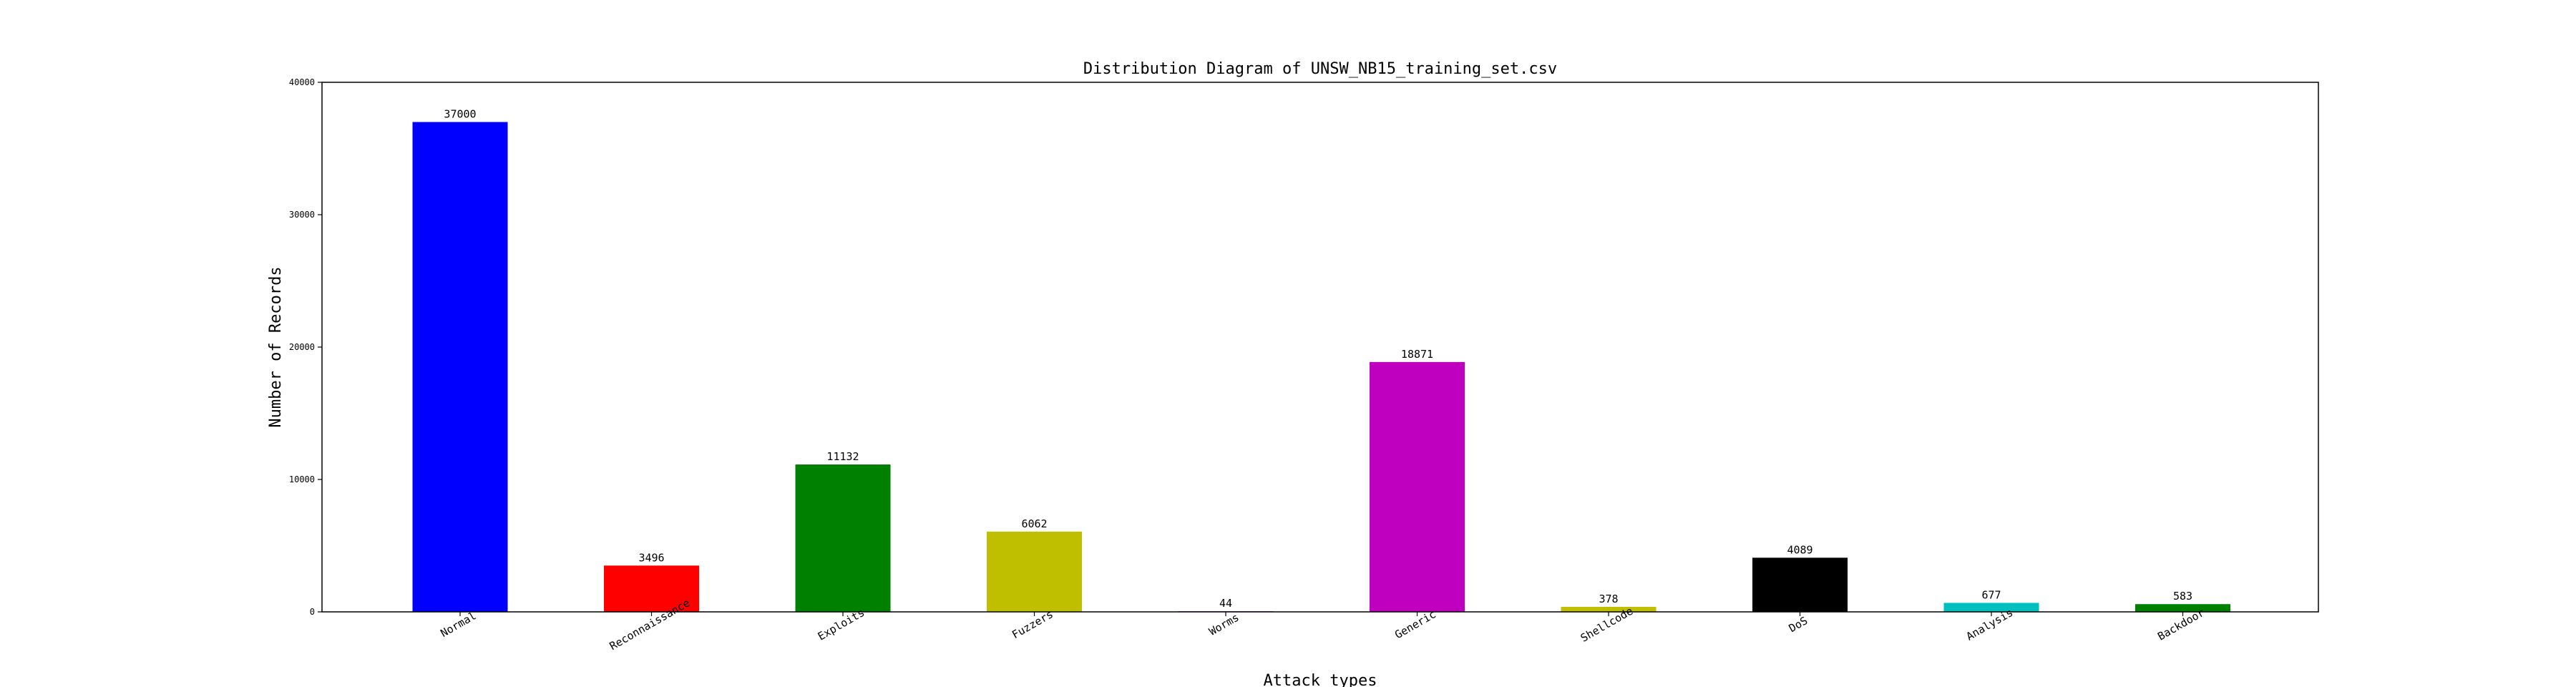  What do you see at coordinates (312, 612) in the screenshot?
I see `y-tick-label-0: 0` at bounding box center [312, 612].